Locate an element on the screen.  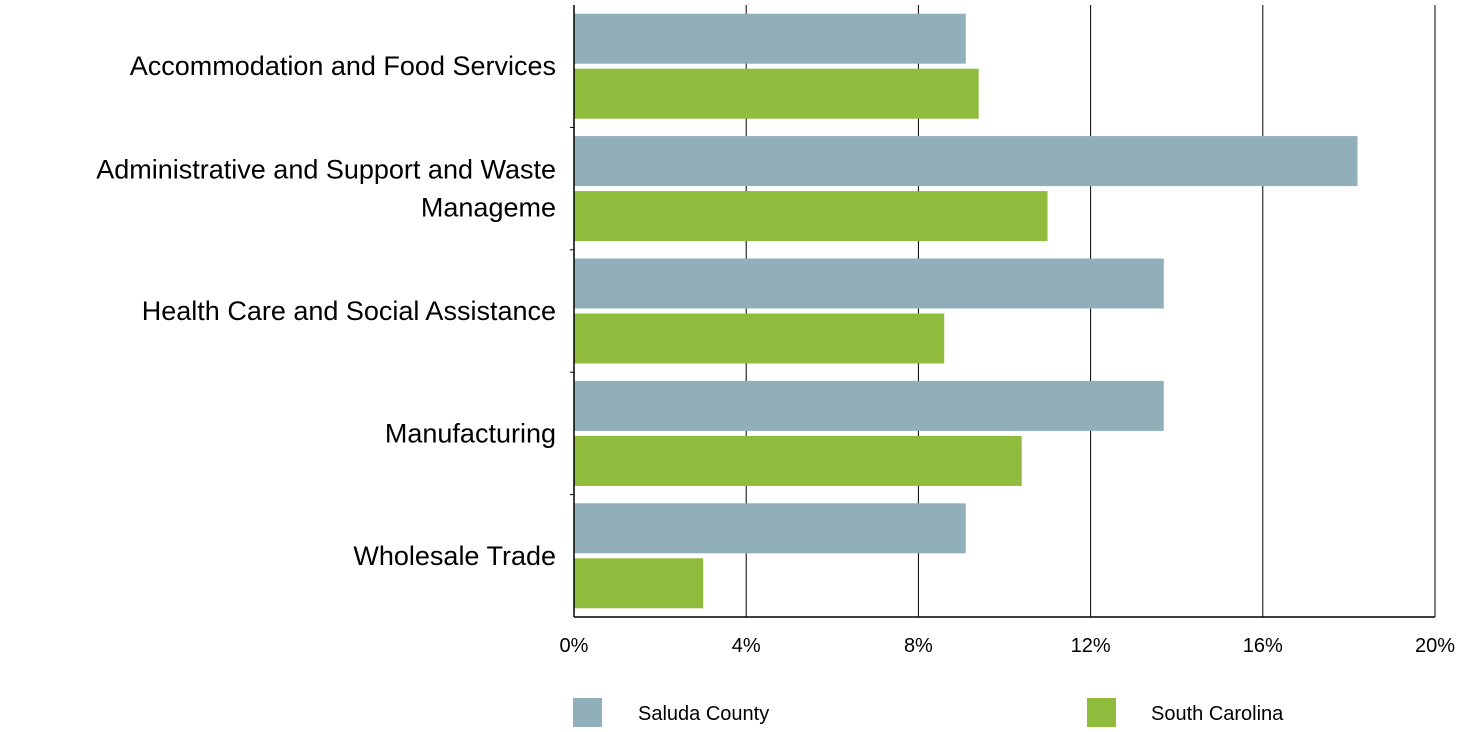
category-label: Manufacturing is located at coordinates (470, 433).